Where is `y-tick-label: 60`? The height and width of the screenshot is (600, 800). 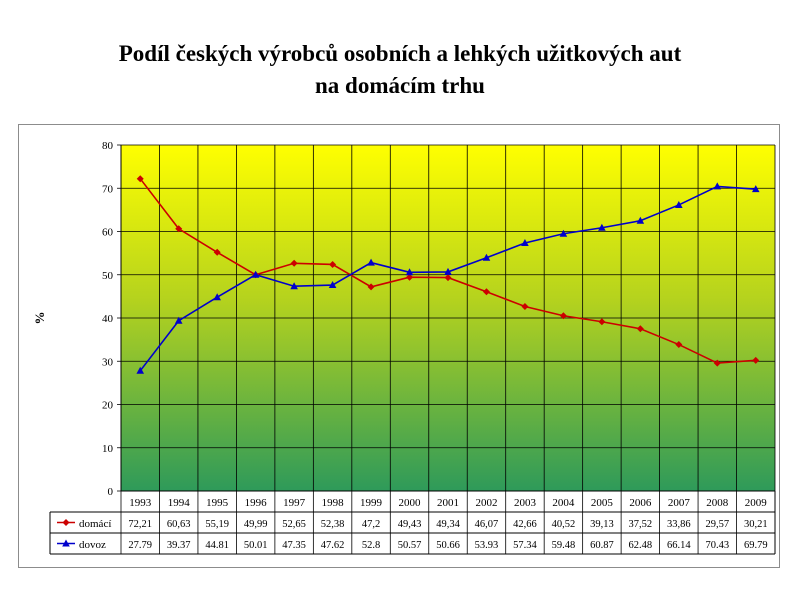
y-tick-label: 60 is located at coordinates (108, 233).